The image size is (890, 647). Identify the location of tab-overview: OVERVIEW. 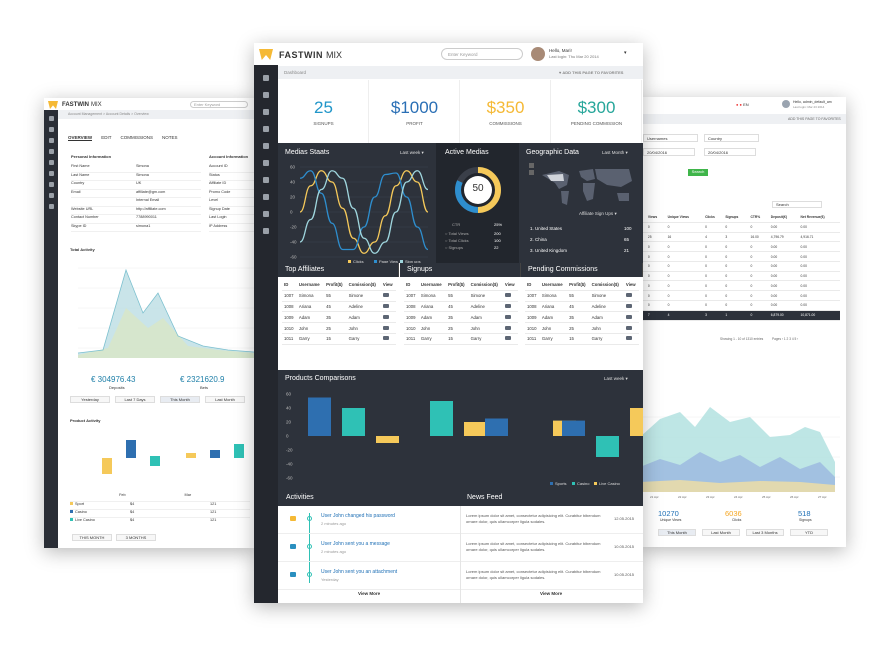
(80, 138).